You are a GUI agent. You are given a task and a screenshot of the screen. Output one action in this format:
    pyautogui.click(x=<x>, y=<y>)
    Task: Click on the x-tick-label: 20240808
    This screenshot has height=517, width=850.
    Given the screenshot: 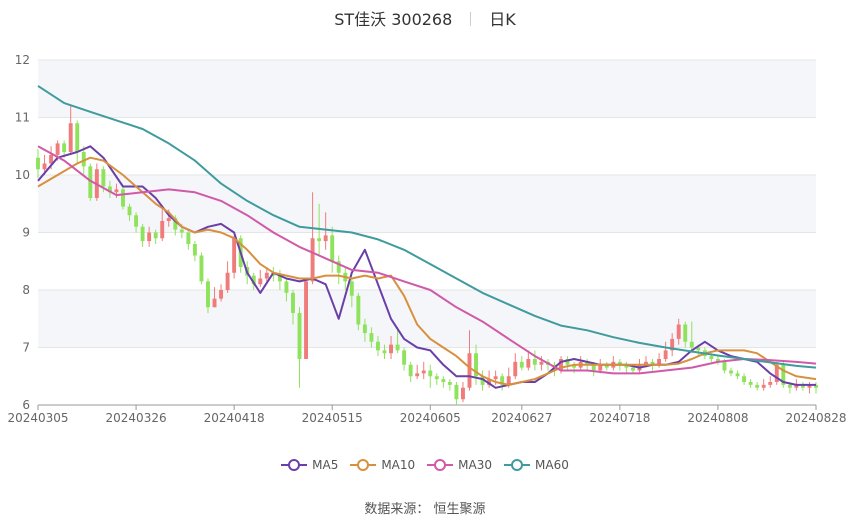 What is the action you would take?
    pyautogui.click(x=717, y=418)
    